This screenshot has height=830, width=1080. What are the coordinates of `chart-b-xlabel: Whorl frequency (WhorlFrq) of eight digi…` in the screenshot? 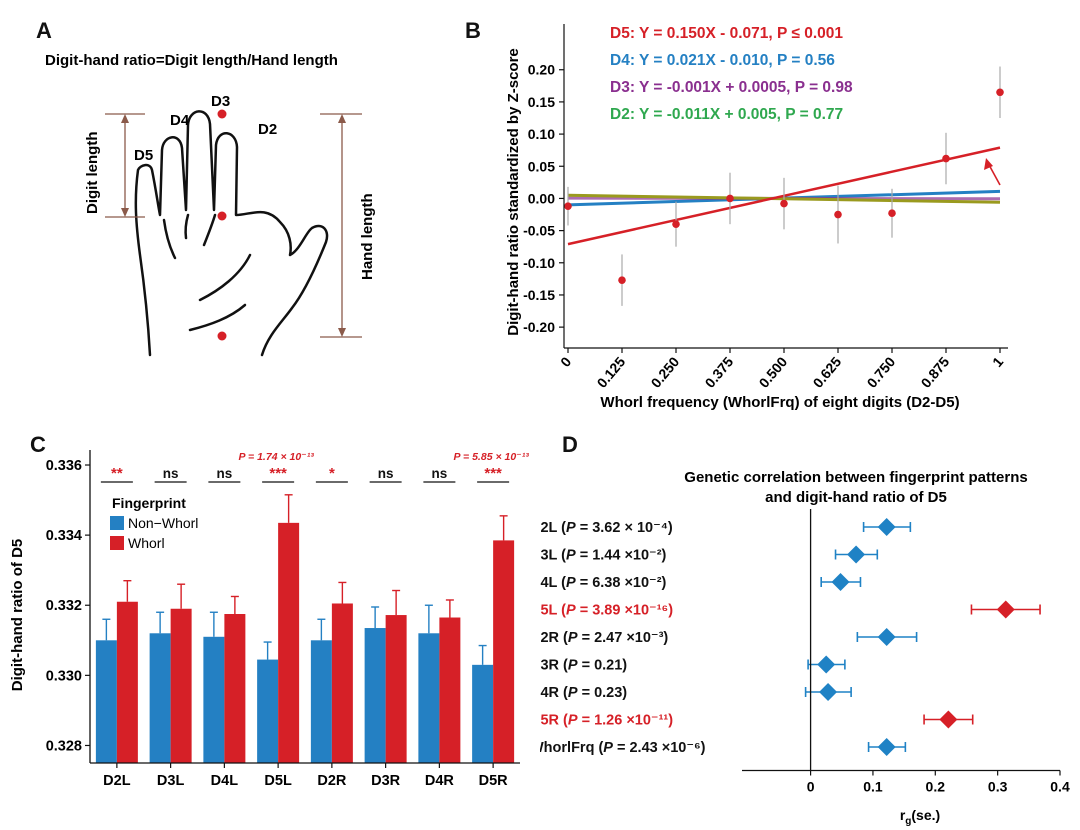 It's located at (779, 402).